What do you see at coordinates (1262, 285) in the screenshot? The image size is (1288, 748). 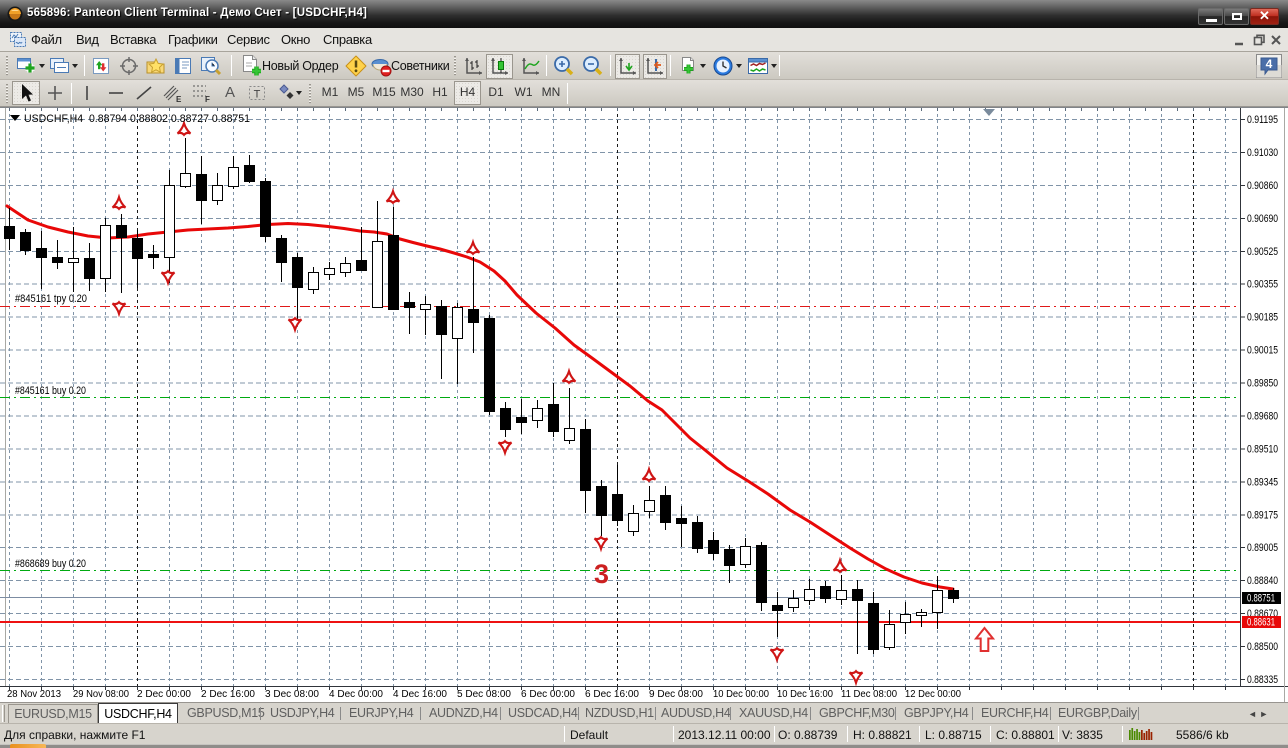 I see `svg-text: 0.90355` at bounding box center [1262, 285].